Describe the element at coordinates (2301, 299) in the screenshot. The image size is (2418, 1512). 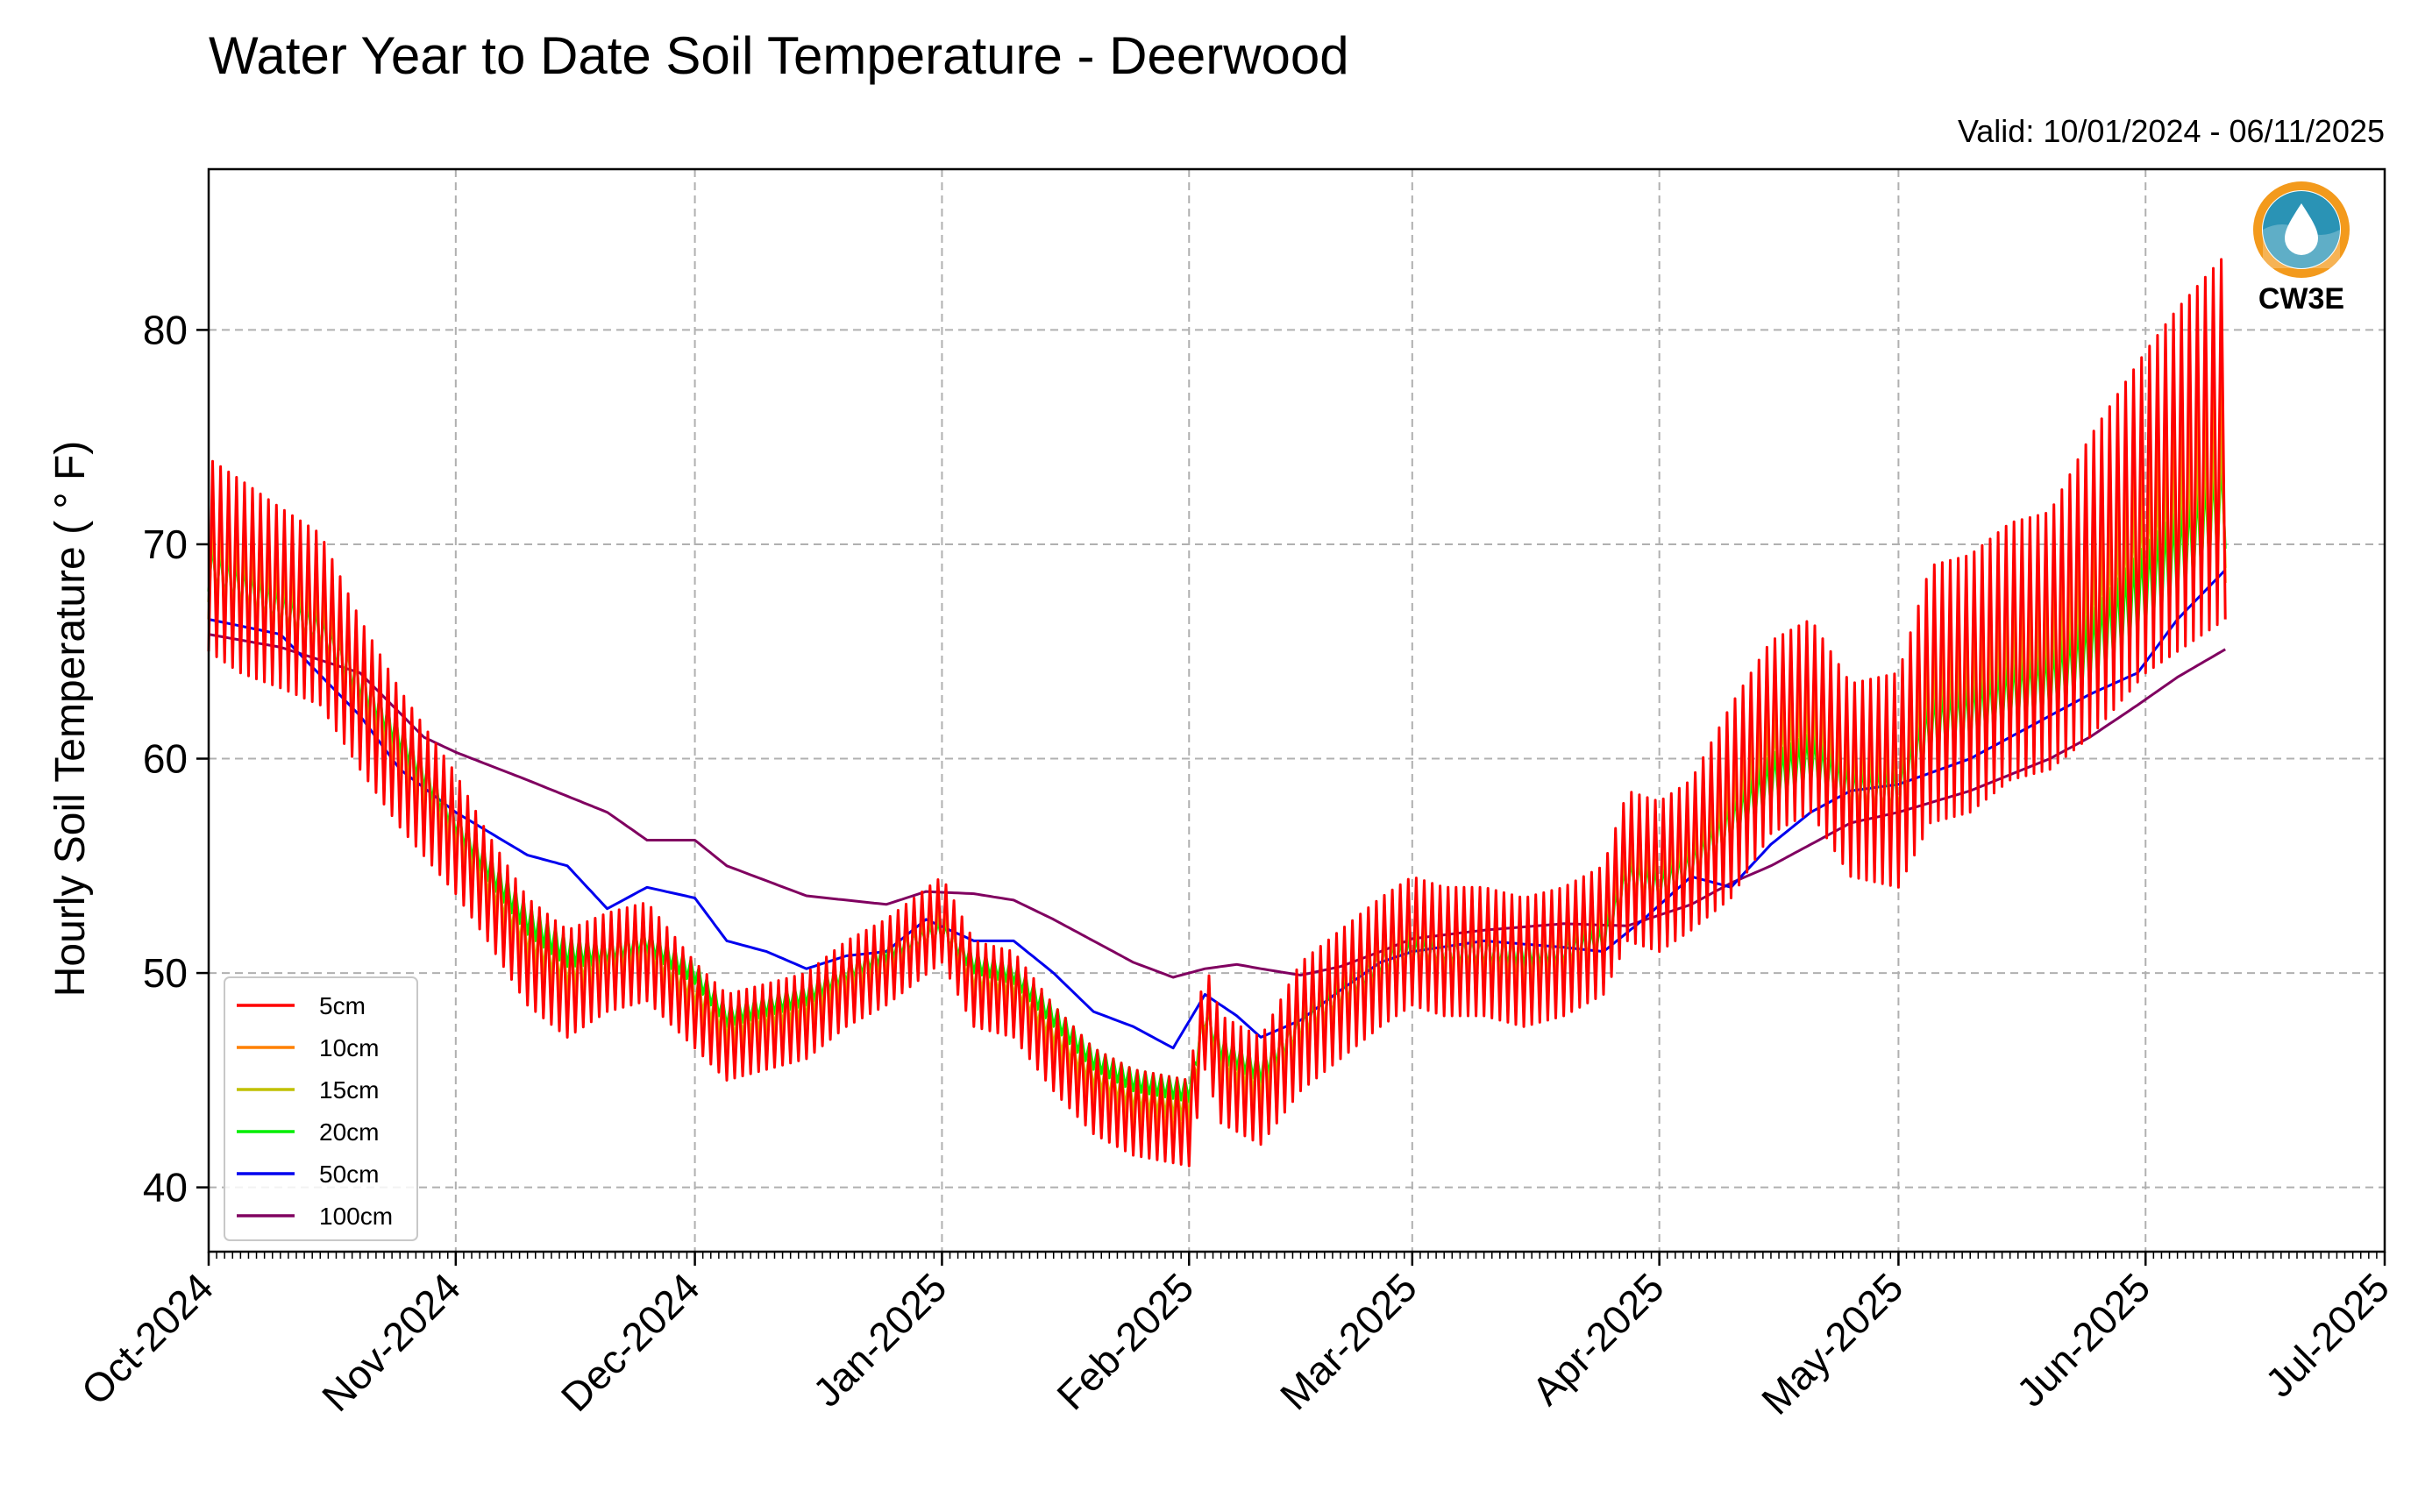
I see `logo-text: CW3E` at that location.